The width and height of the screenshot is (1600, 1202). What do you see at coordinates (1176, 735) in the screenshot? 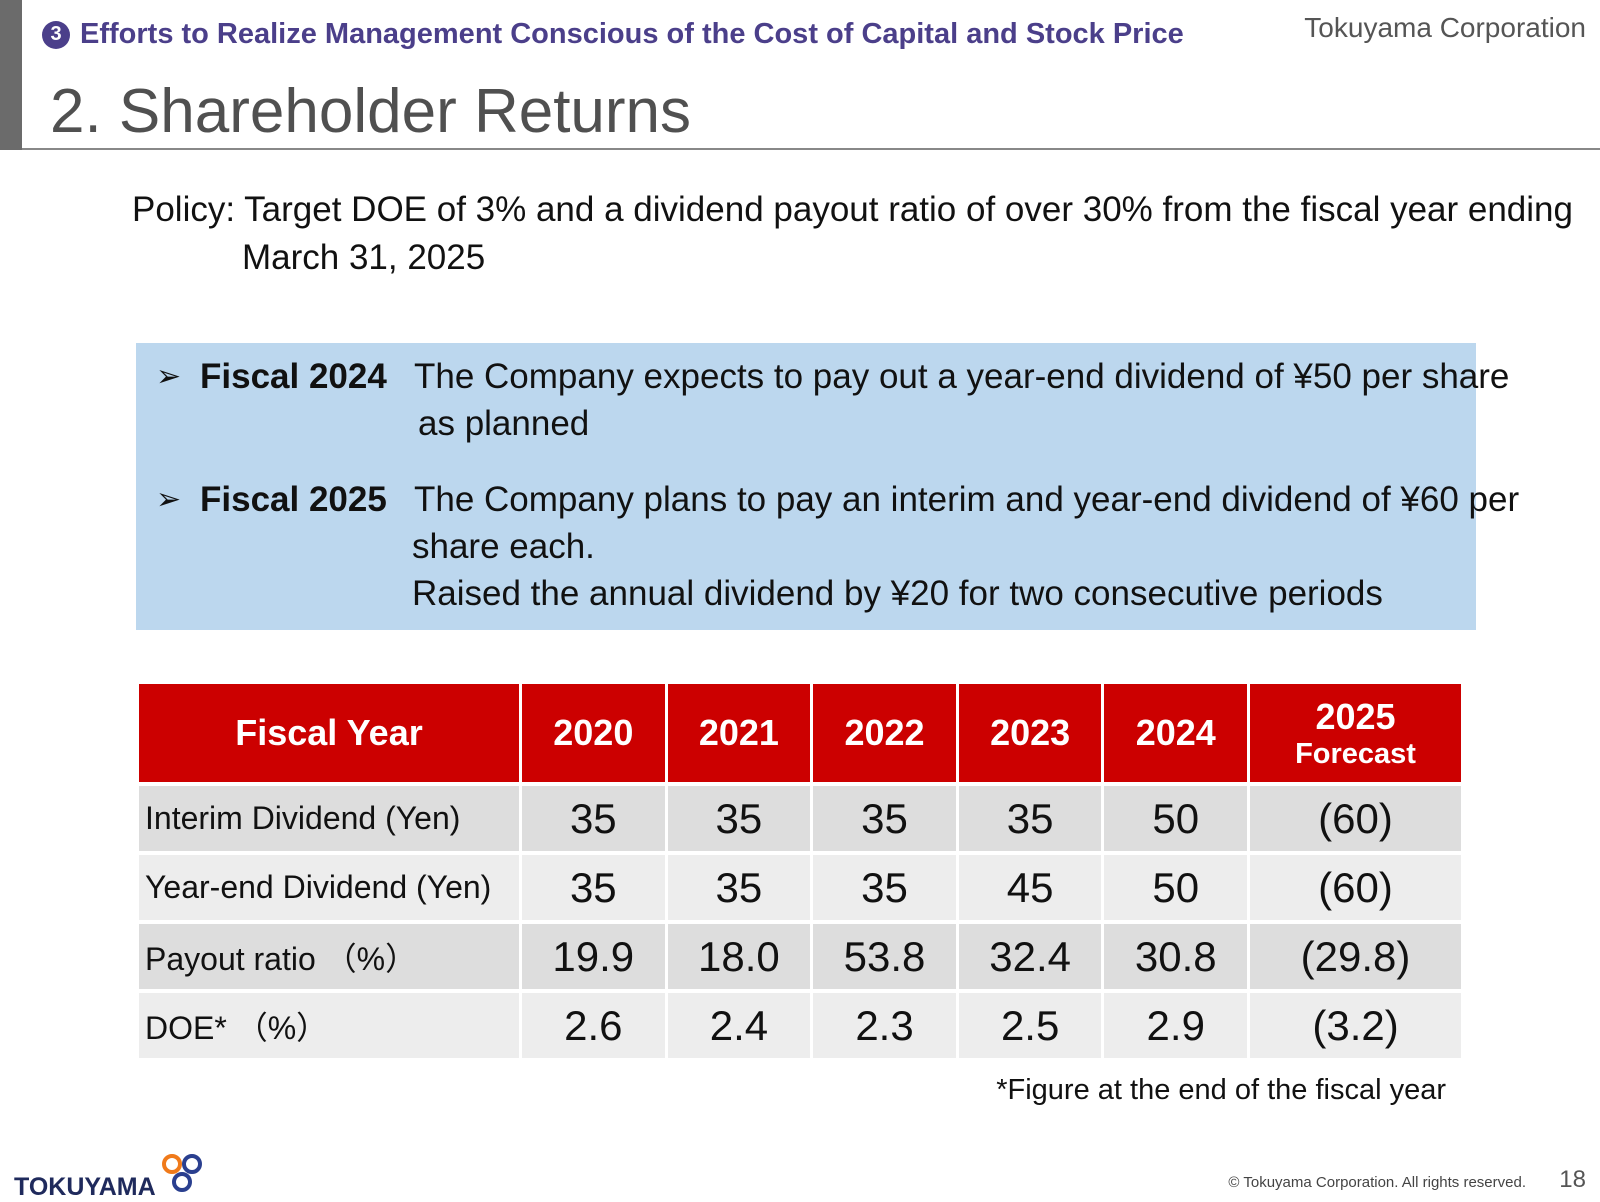
I see `column-header-year: 2024` at bounding box center [1176, 735].